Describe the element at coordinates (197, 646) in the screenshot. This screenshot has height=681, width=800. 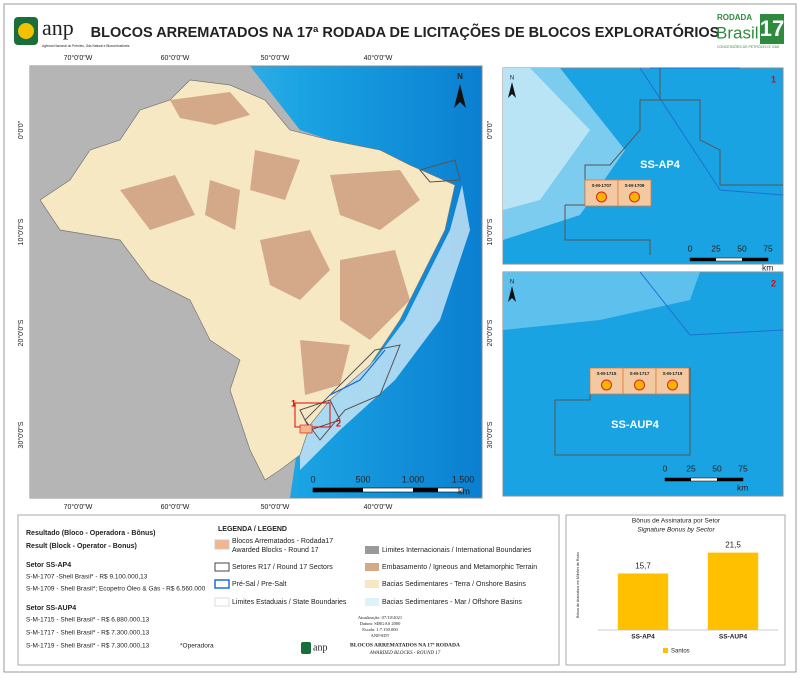
I see `footnote: *Operadora` at that location.